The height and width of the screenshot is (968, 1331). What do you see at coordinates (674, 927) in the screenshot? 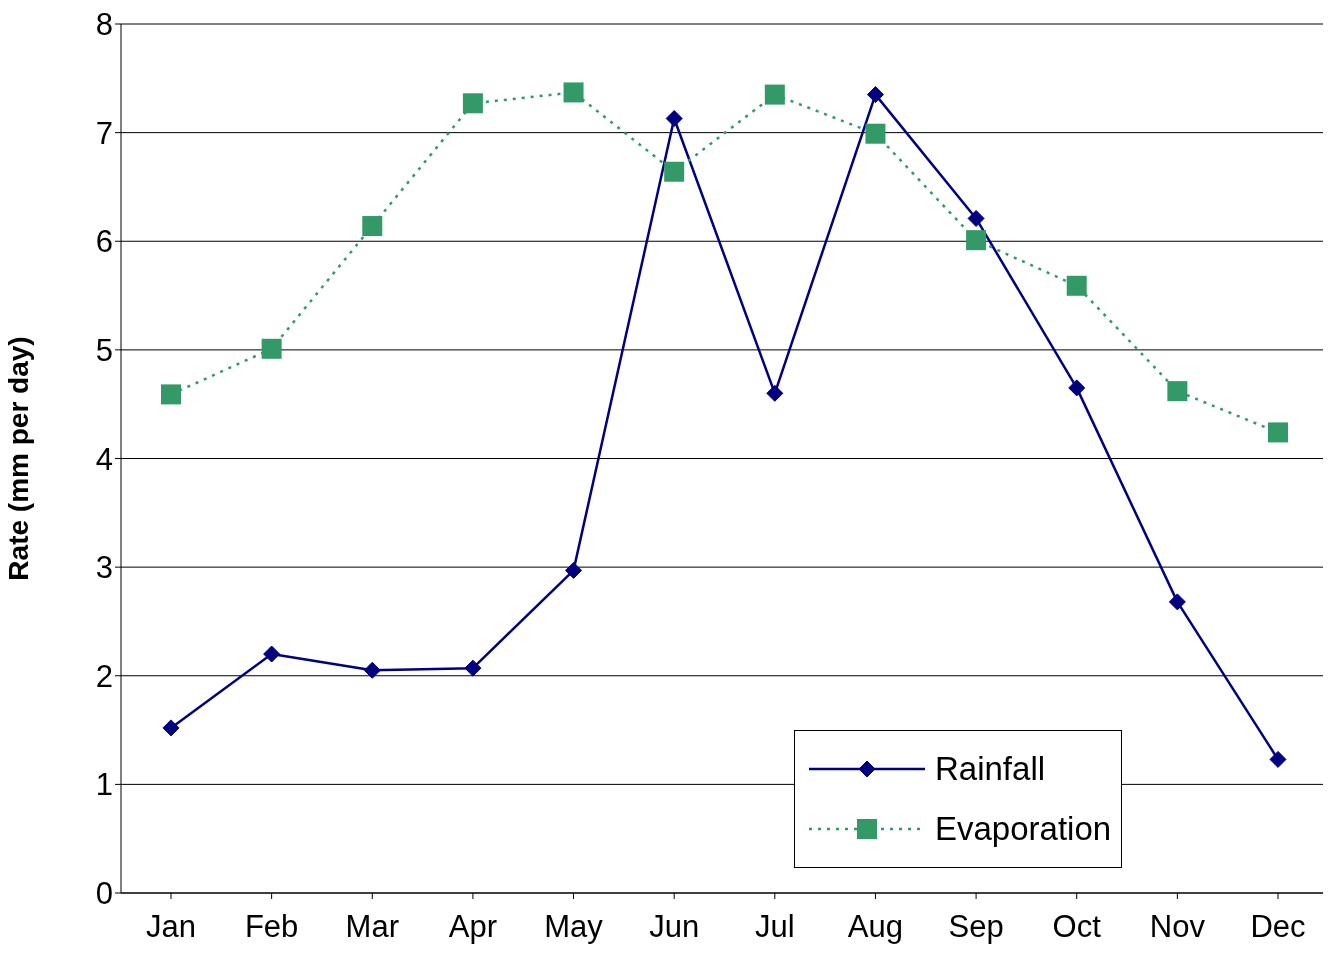
I see `x-tick-label: Jun` at bounding box center [674, 927].